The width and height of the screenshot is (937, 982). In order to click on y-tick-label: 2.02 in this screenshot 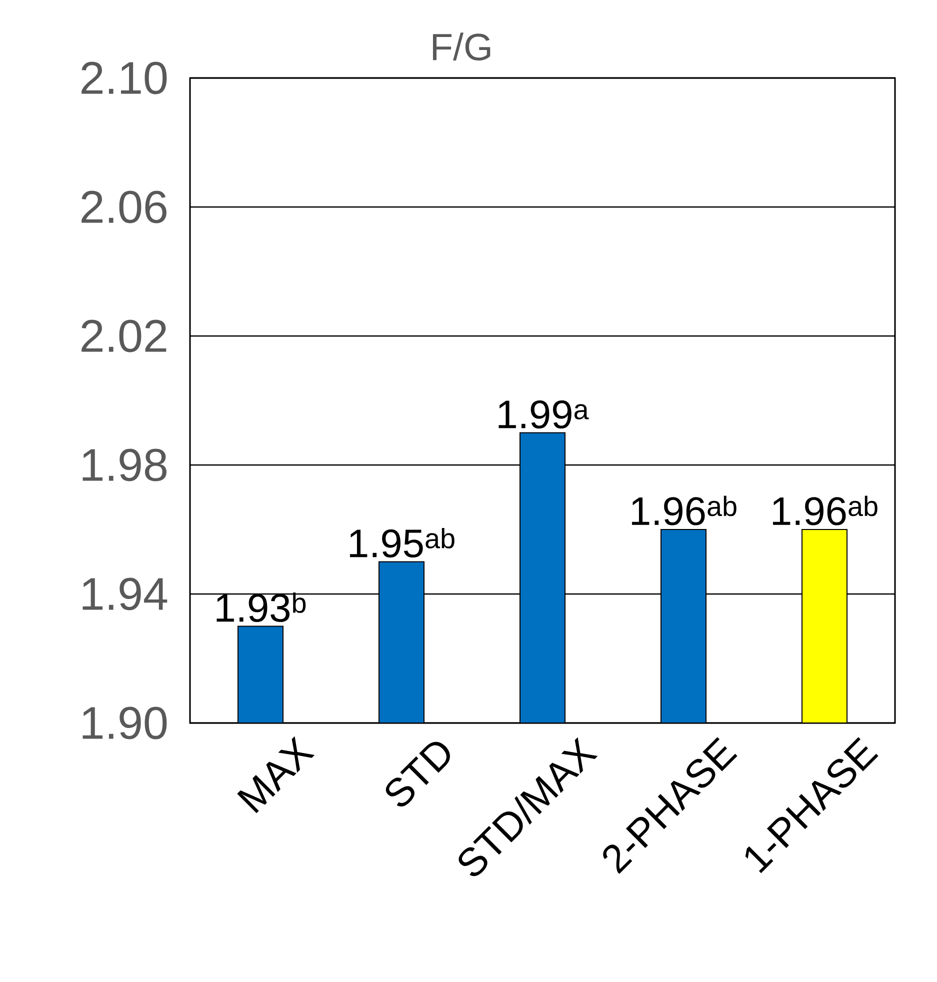, I will do `click(124, 336)`.